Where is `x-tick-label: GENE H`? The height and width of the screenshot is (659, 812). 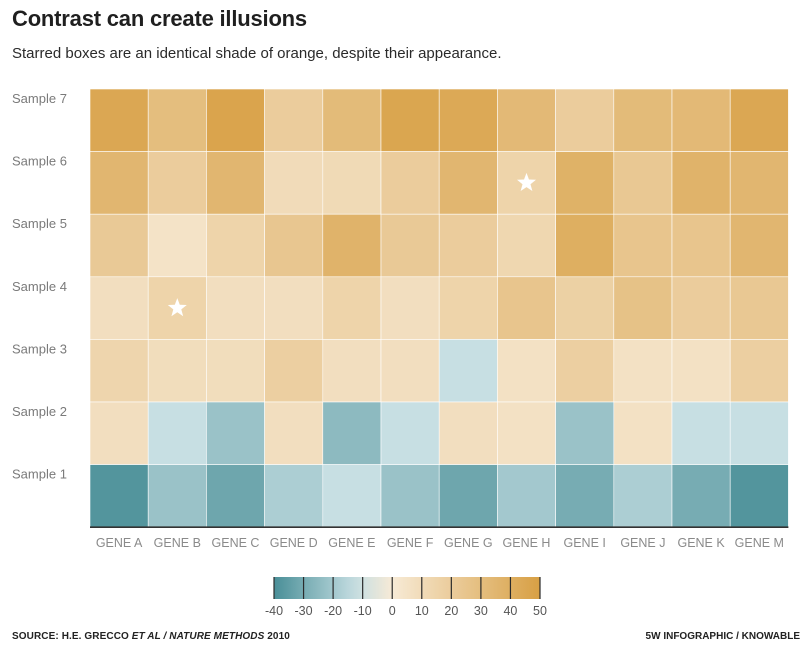 x-tick-label: GENE H is located at coordinates (527, 543).